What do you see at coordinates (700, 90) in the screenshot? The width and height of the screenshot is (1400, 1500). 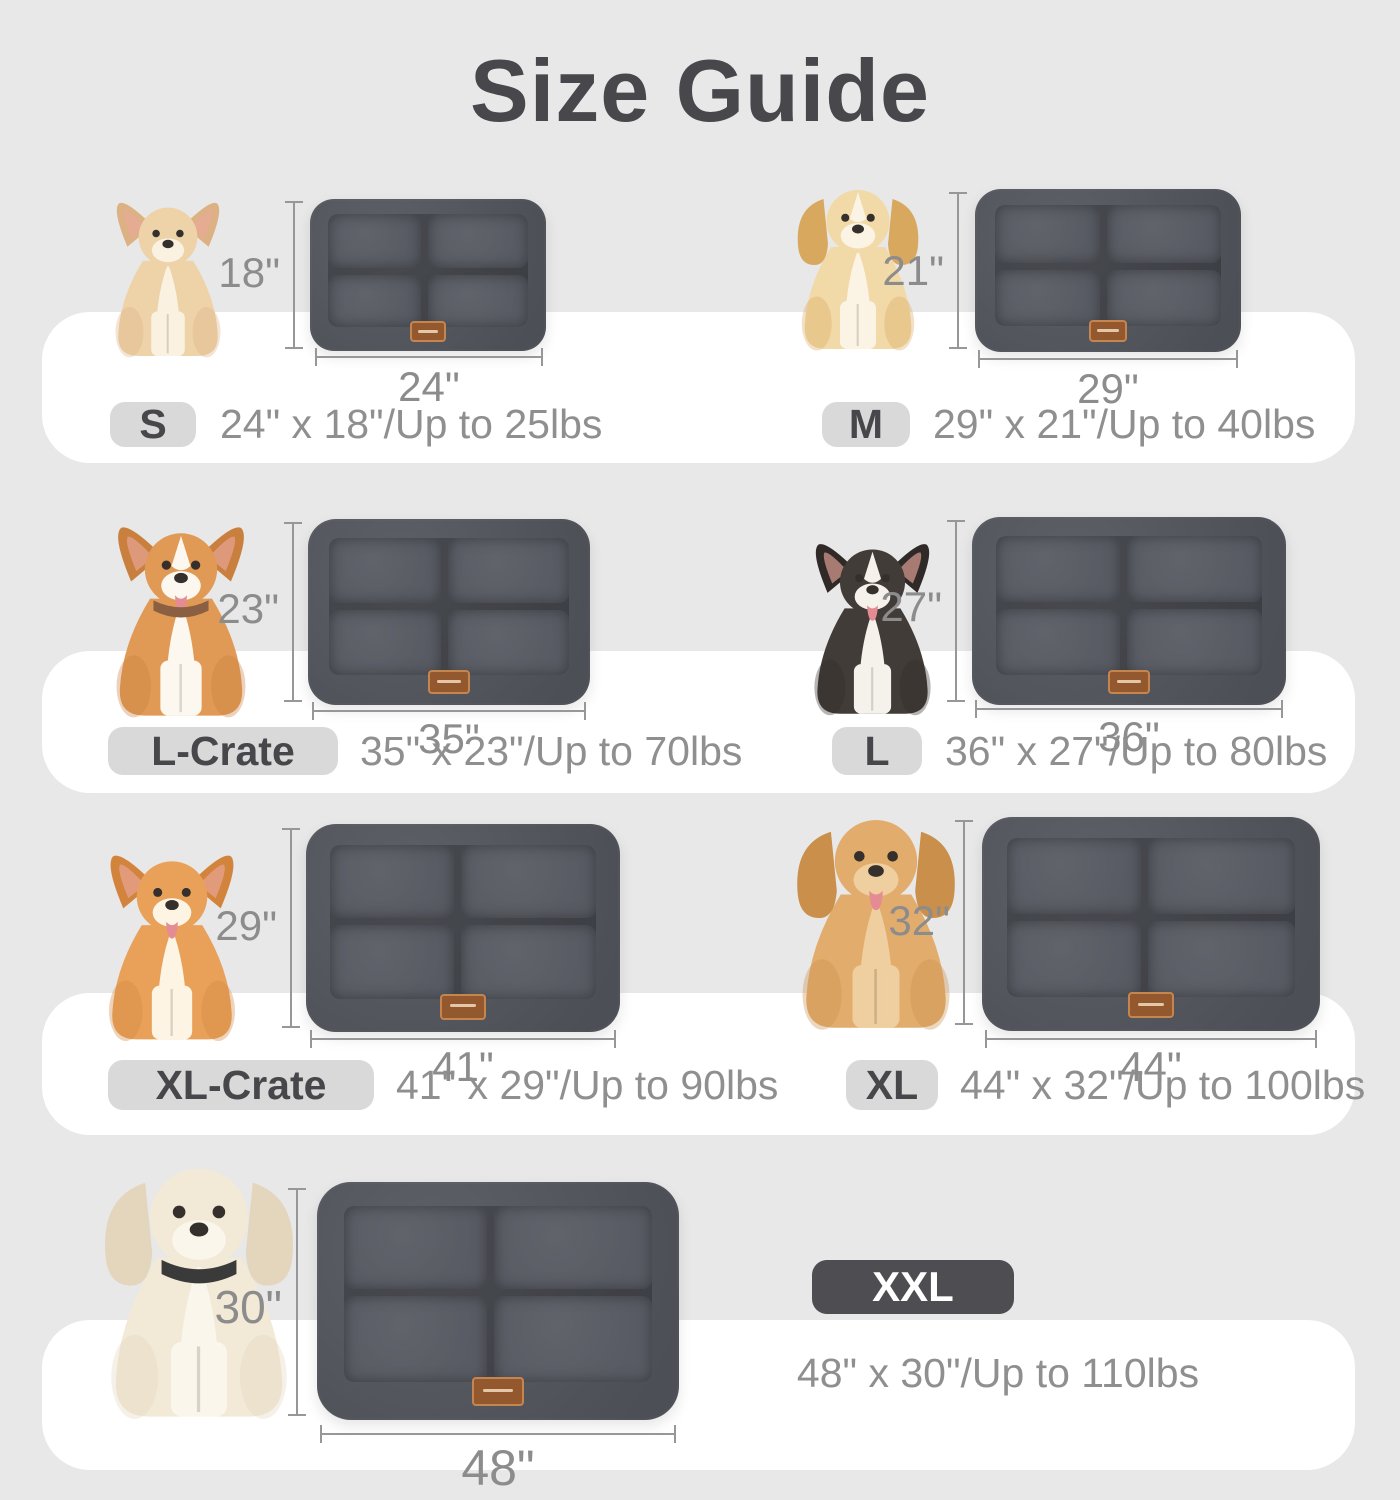 I see `page-title: Size Guide` at bounding box center [700, 90].